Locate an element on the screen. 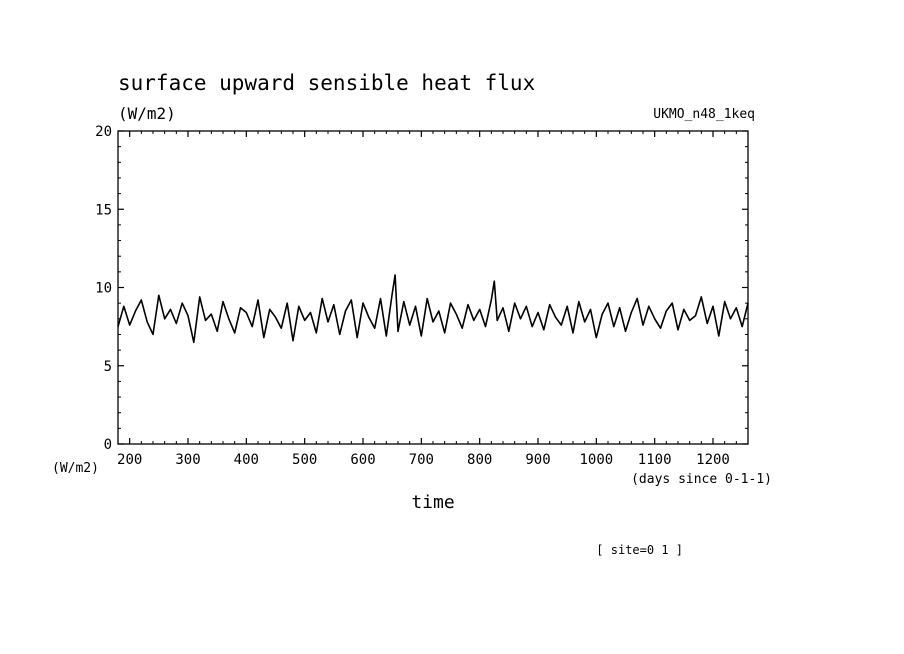  y-axis-label: (W/m2) is located at coordinates (75, 468).